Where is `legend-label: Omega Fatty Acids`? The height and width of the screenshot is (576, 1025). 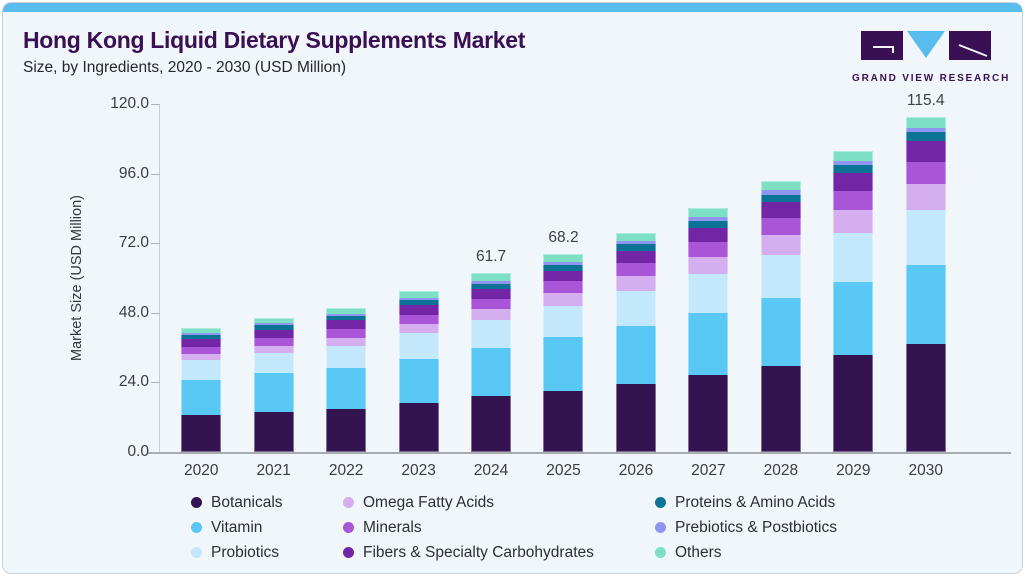
legend-label: Omega Fatty Acids is located at coordinates (428, 502).